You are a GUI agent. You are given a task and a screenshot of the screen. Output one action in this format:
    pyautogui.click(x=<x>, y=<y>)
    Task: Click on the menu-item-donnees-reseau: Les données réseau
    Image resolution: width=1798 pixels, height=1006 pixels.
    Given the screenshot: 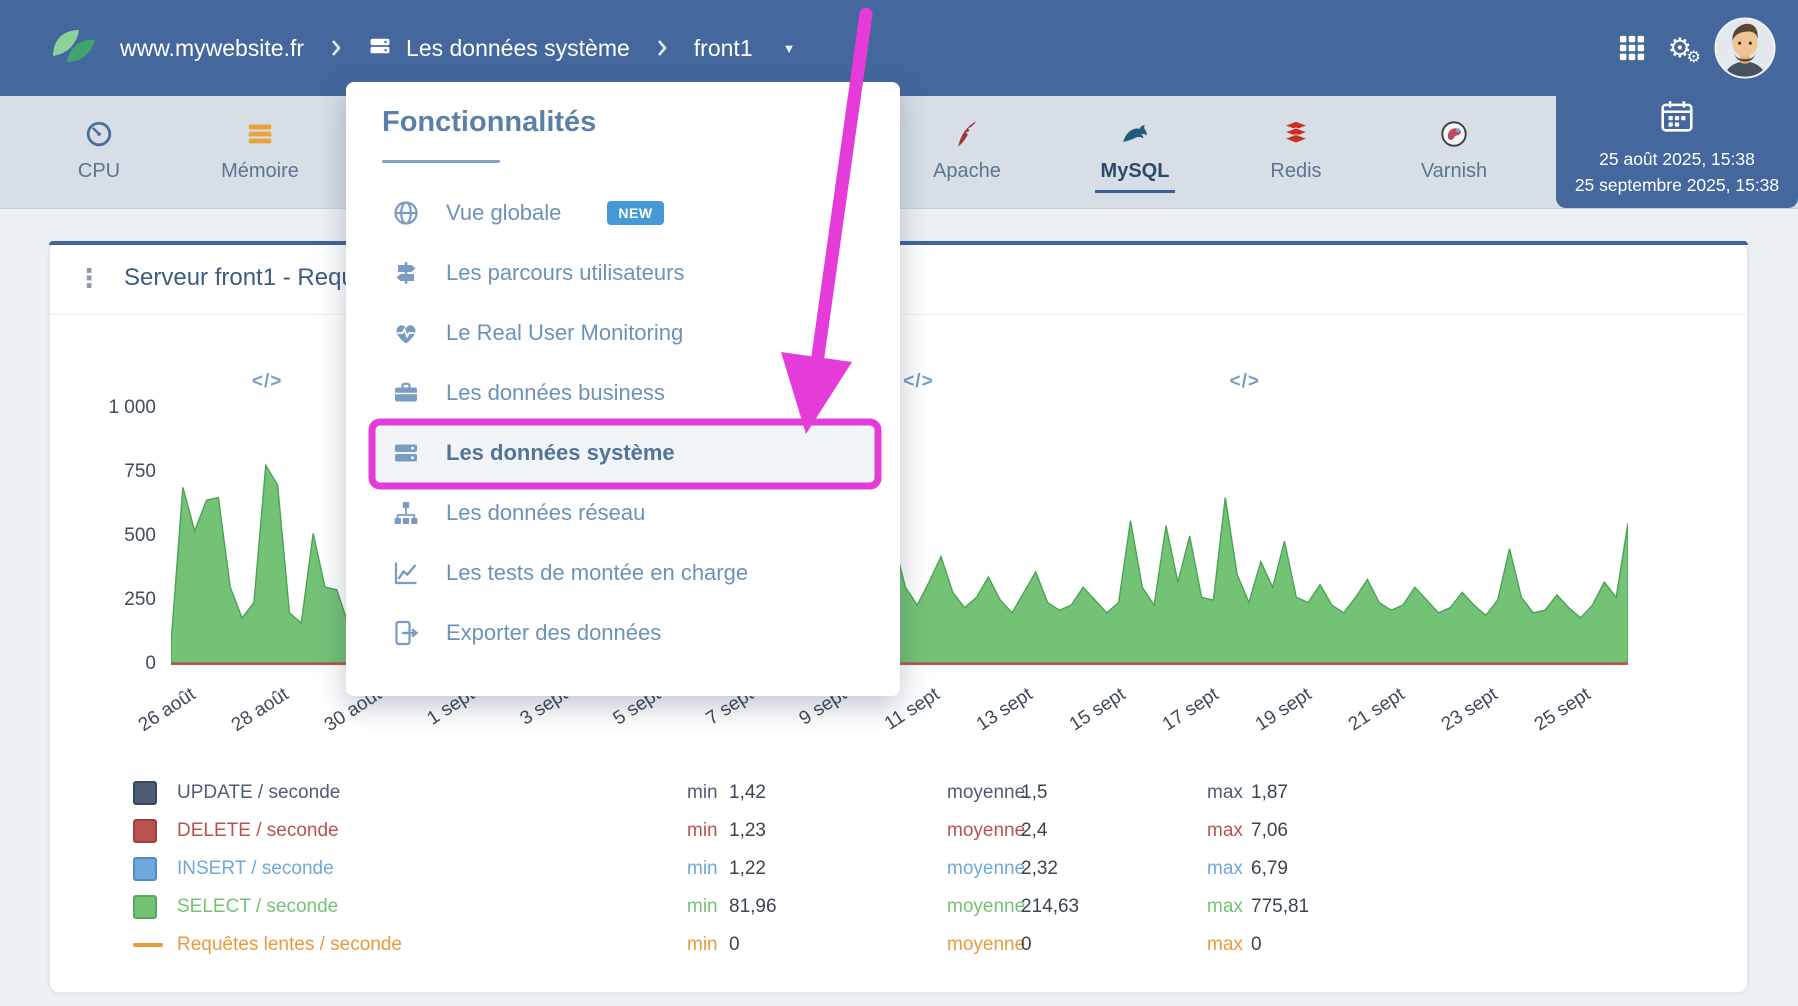 What is the action you would take?
    pyautogui.click(x=623, y=513)
    